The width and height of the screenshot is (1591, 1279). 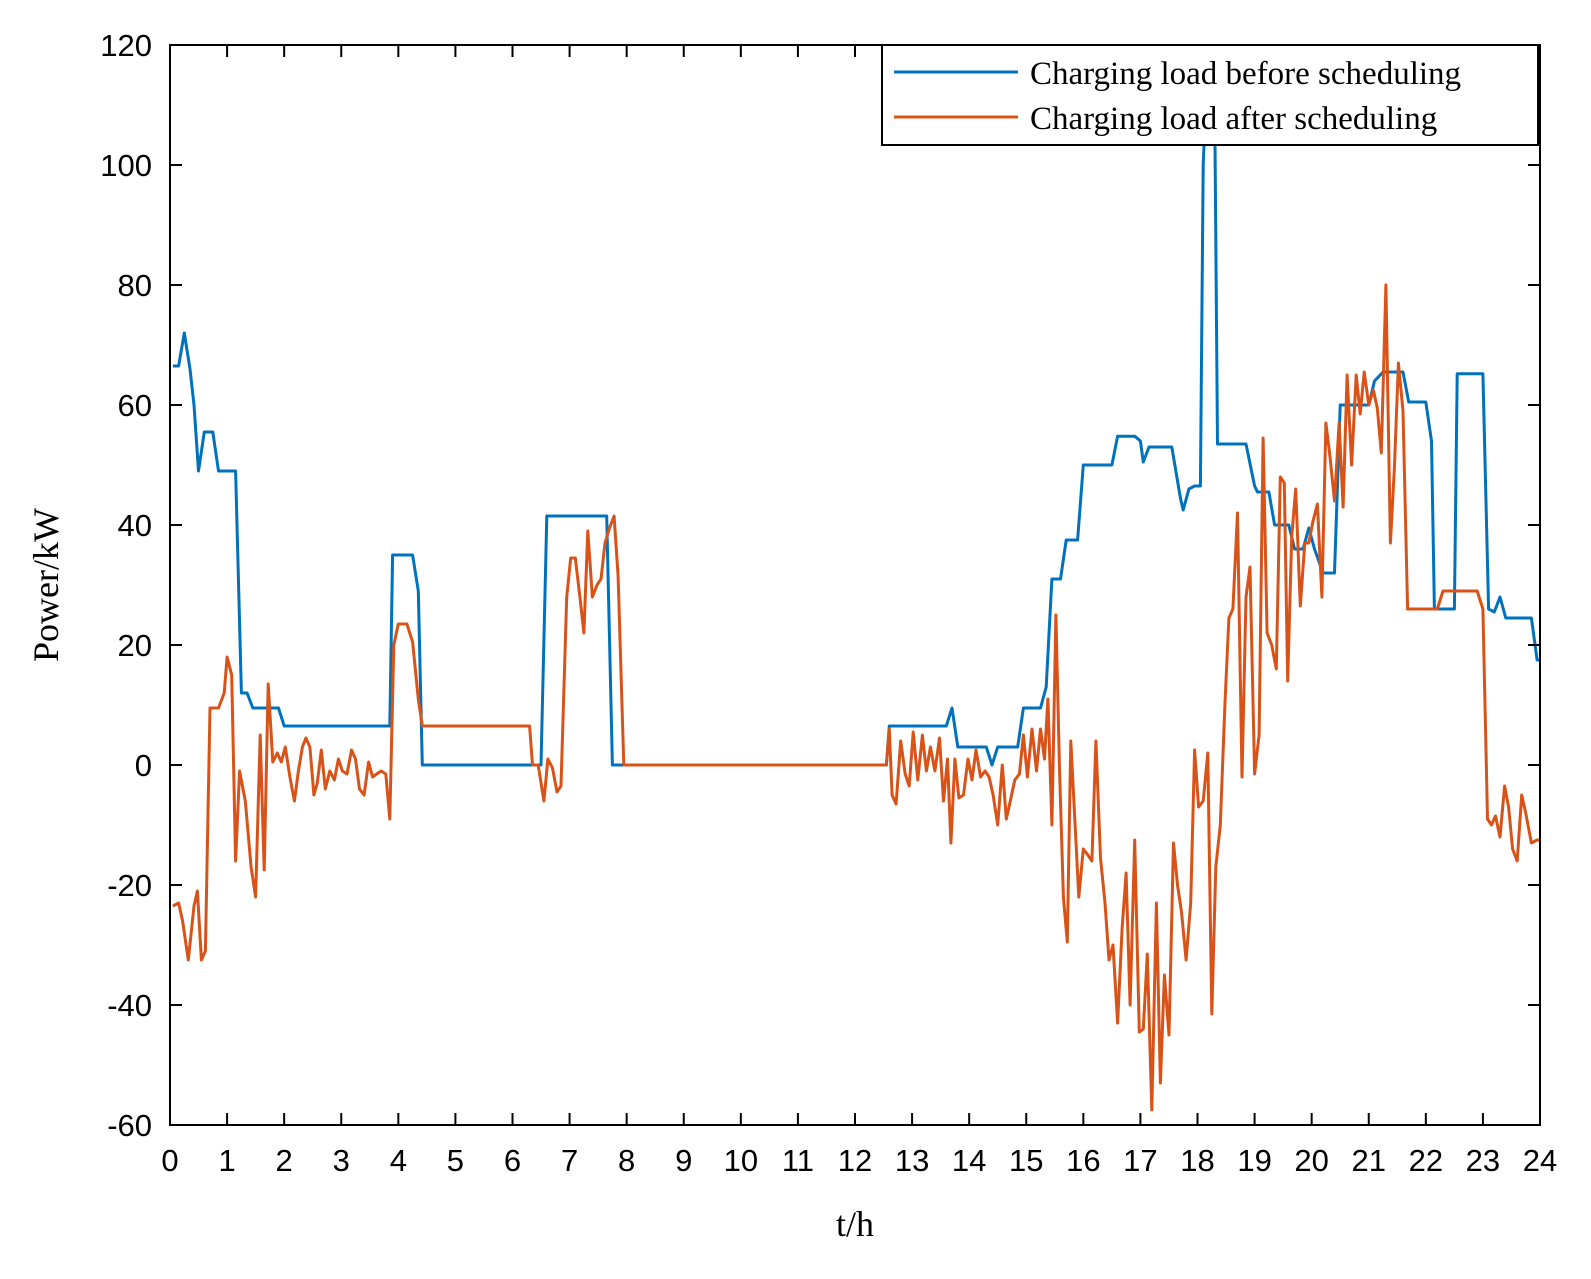 I want to click on x-tick-label: 9, so click(x=683, y=1160).